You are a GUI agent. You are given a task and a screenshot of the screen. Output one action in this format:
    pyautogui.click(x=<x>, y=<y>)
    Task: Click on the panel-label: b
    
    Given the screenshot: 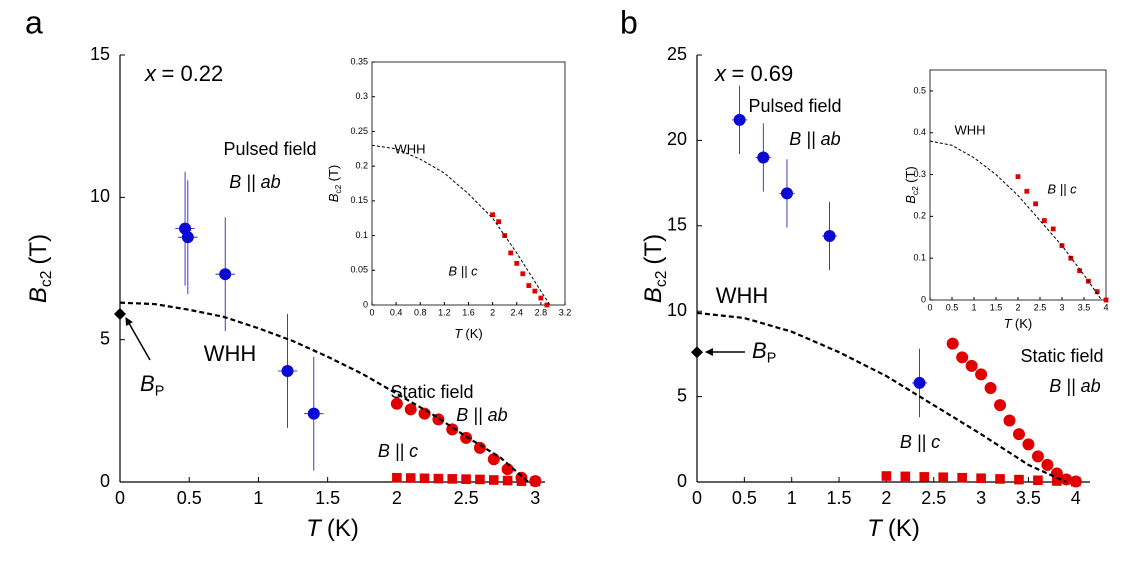 What is the action you would take?
    pyautogui.click(x=629, y=22)
    